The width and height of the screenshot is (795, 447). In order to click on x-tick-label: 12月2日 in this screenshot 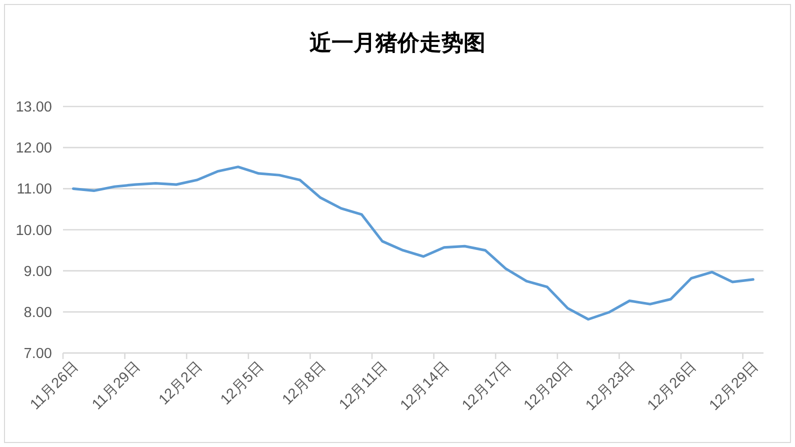, I will do `click(181, 383)`.